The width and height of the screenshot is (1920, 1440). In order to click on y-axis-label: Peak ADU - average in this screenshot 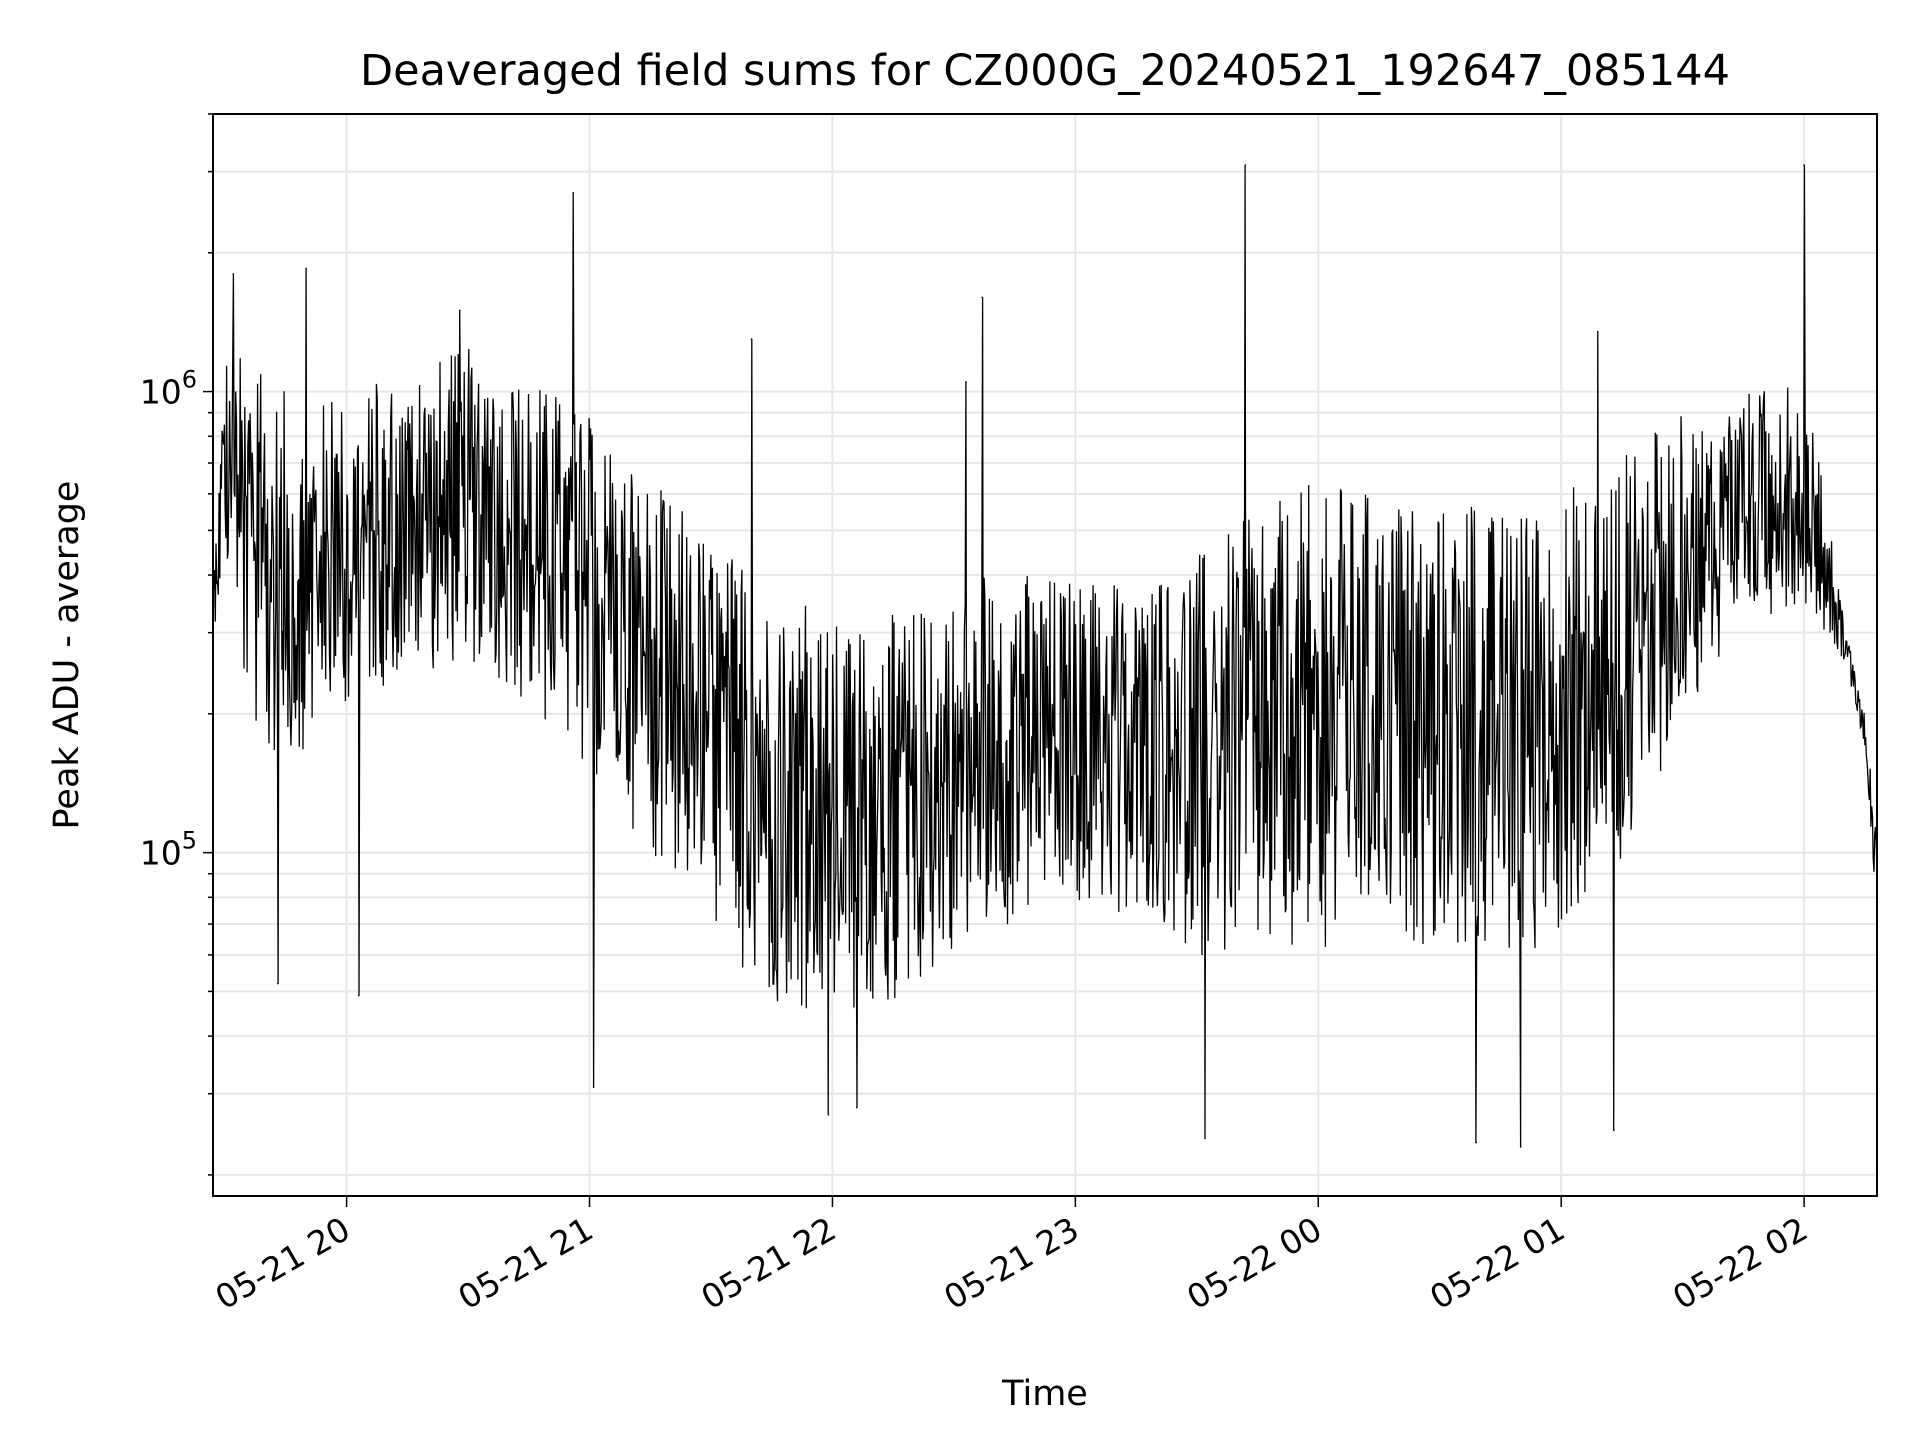, I will do `click(67, 655)`.